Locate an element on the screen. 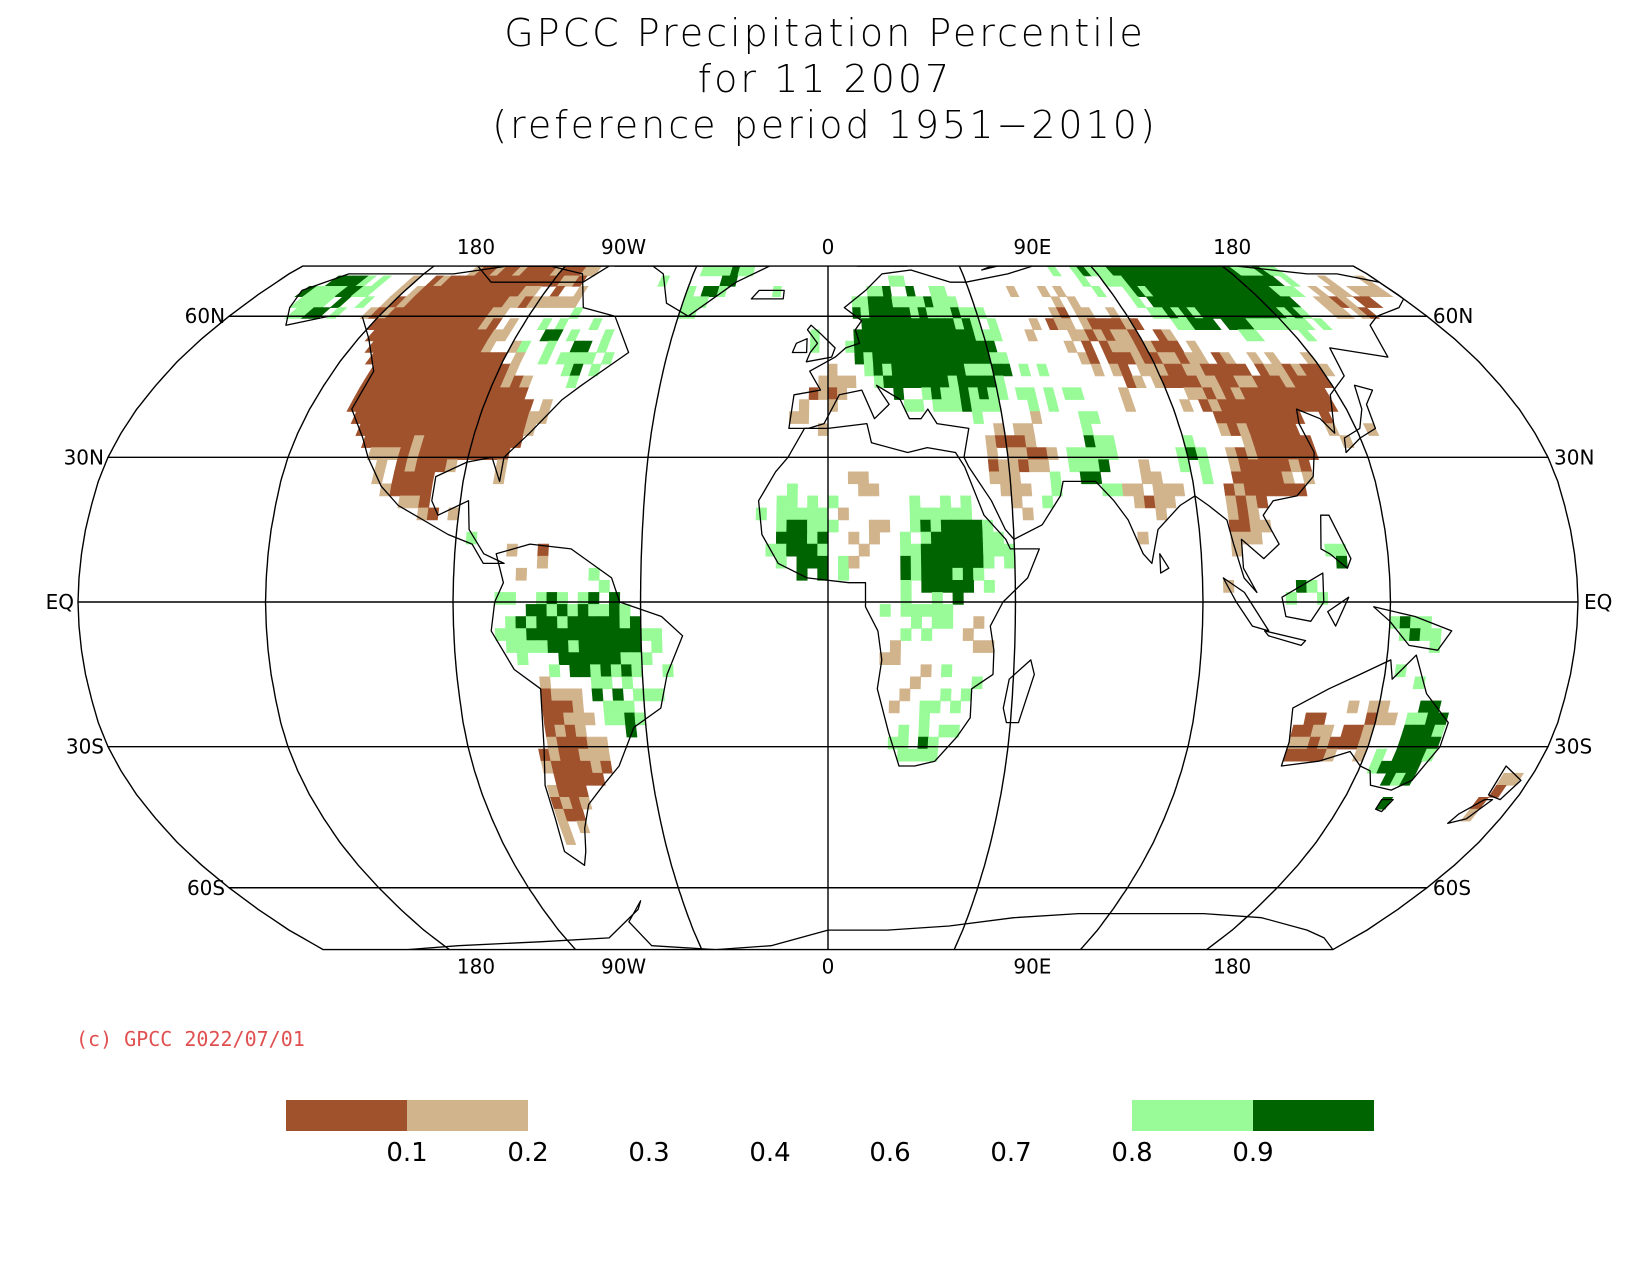  lat-label-right-60n: 60N is located at coordinates (1453, 316).